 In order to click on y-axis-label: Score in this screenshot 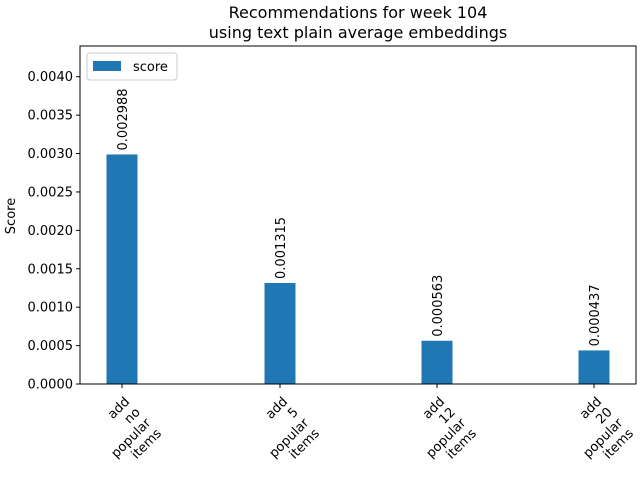, I will do `click(11, 216)`.